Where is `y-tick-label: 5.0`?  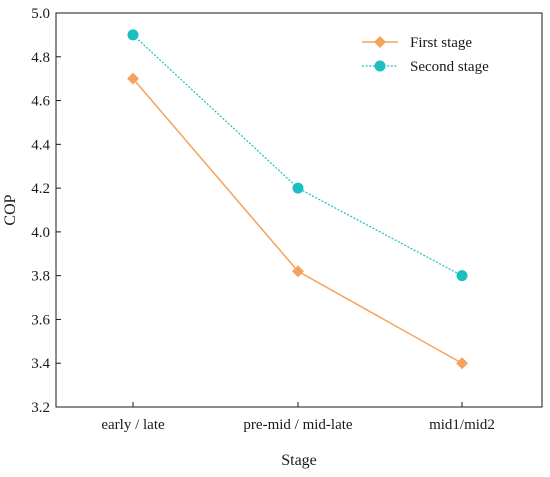
y-tick-label: 5.0 is located at coordinates (40, 14).